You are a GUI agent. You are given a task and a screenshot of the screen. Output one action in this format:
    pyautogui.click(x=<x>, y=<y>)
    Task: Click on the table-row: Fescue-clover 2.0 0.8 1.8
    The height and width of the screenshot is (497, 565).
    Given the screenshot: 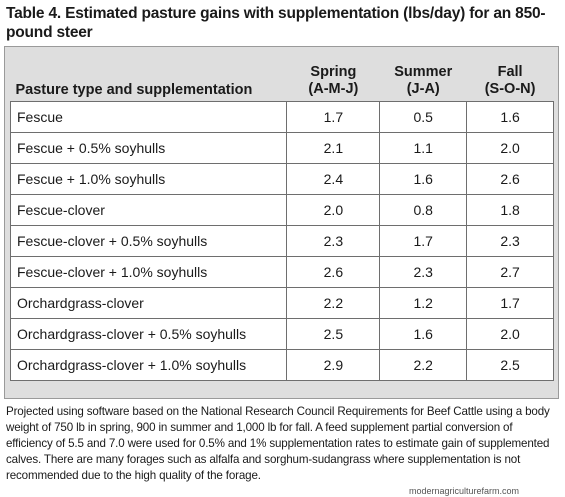 What is the action you would take?
    pyautogui.click(x=281, y=209)
    